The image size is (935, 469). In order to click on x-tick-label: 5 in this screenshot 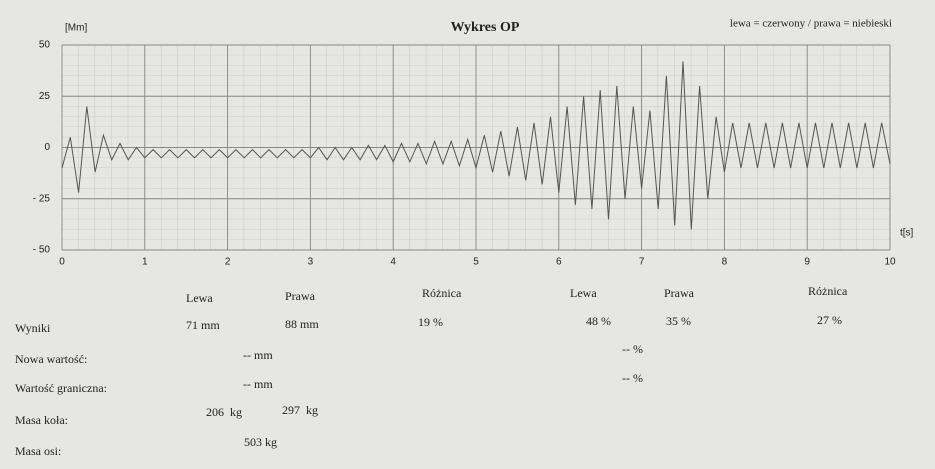, I will do `click(476, 262)`.